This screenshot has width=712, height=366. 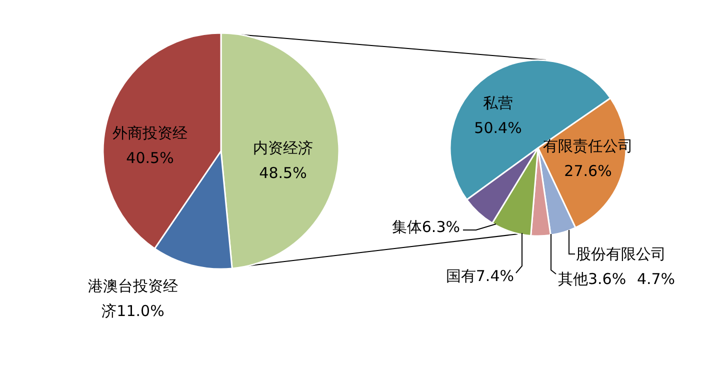 I want to click on data-label: 4.7%, so click(x=656, y=279).